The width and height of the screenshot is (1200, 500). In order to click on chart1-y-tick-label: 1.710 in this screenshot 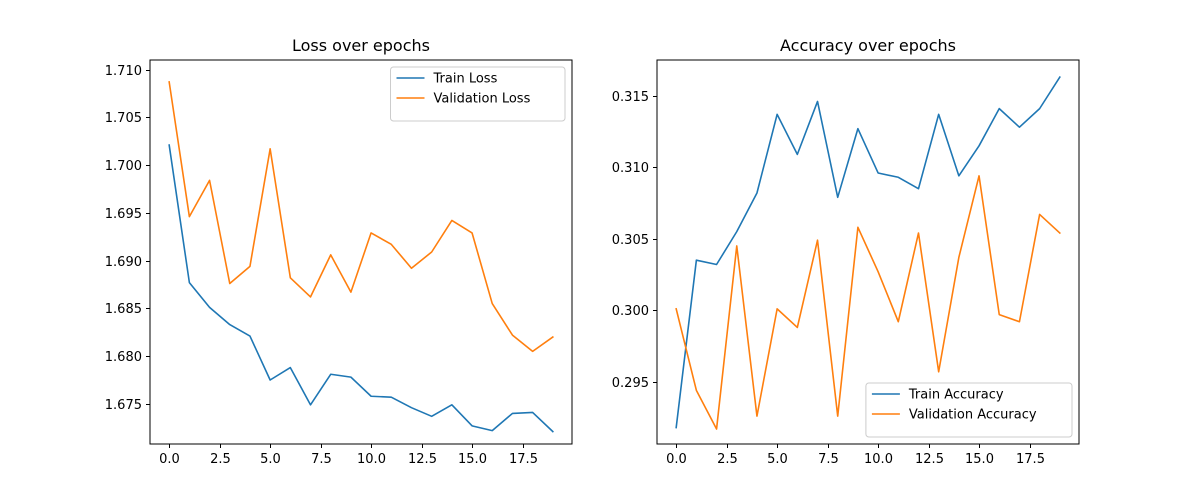, I will do `click(123, 71)`.